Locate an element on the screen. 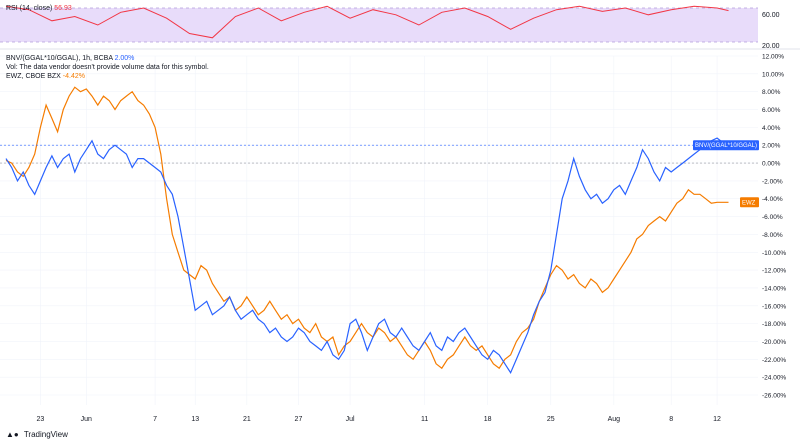 The image size is (800, 443). legend-compare-value: -4.42% is located at coordinates (73, 76).